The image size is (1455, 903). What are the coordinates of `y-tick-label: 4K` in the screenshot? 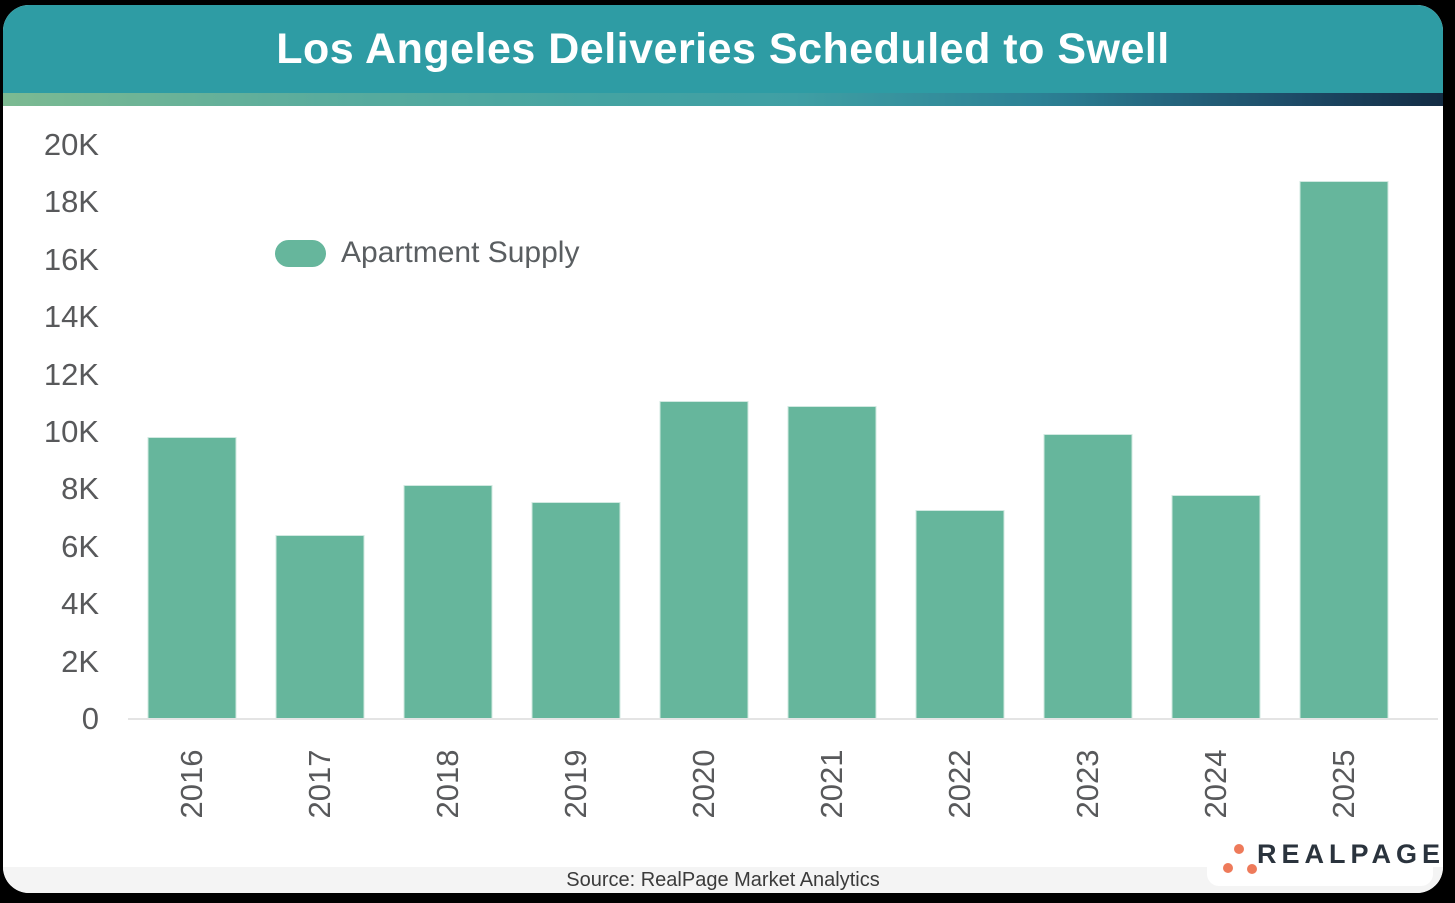 It's located at (80, 604).